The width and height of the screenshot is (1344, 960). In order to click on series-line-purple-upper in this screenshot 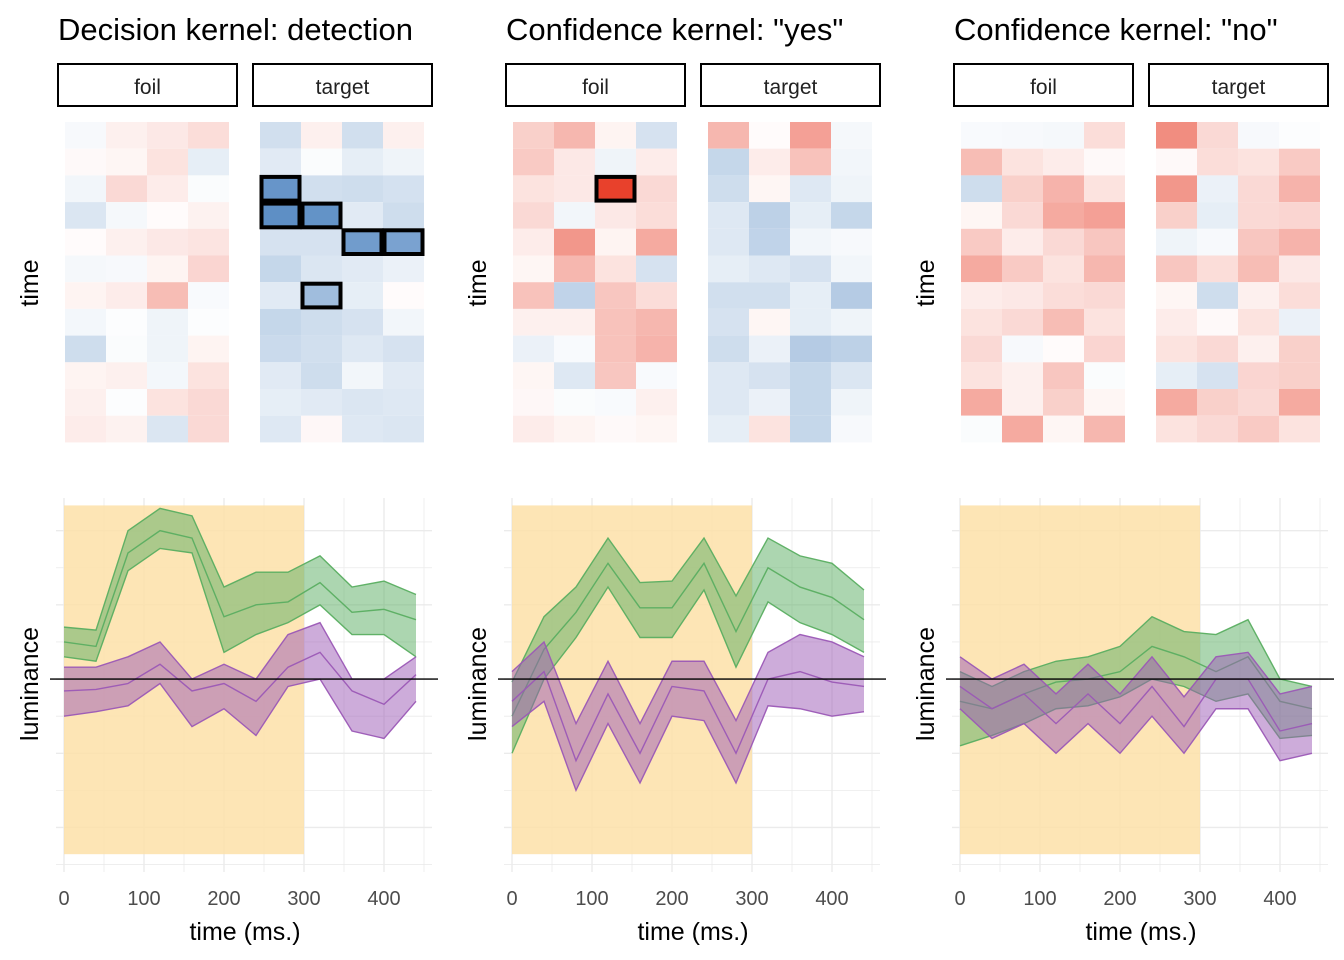, I will do `click(688, 679)`.